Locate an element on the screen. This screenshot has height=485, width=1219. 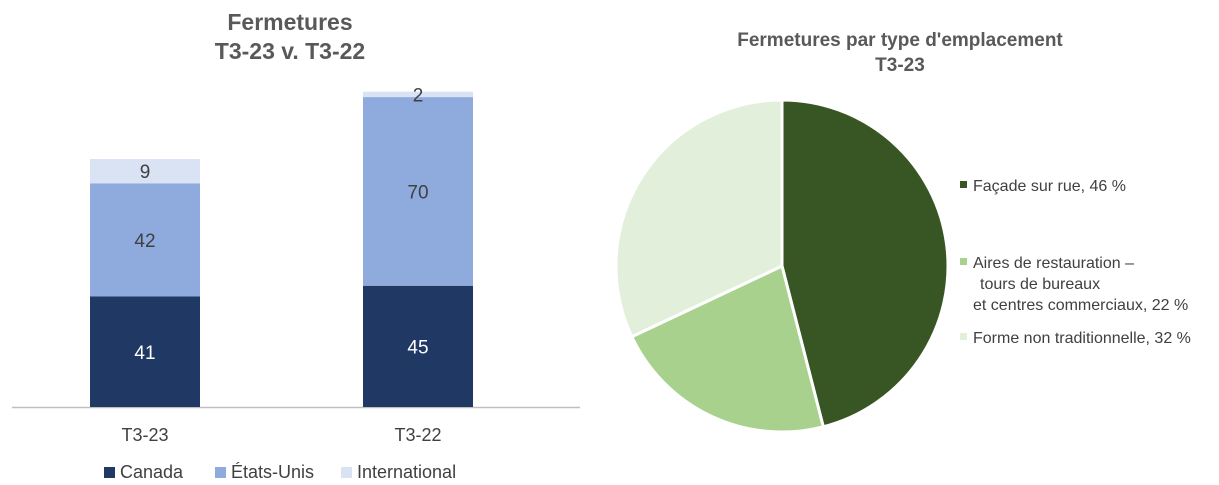
pie-chart-title: Fermetures par type d'emplacement T3-23 is located at coordinates (900, 53).